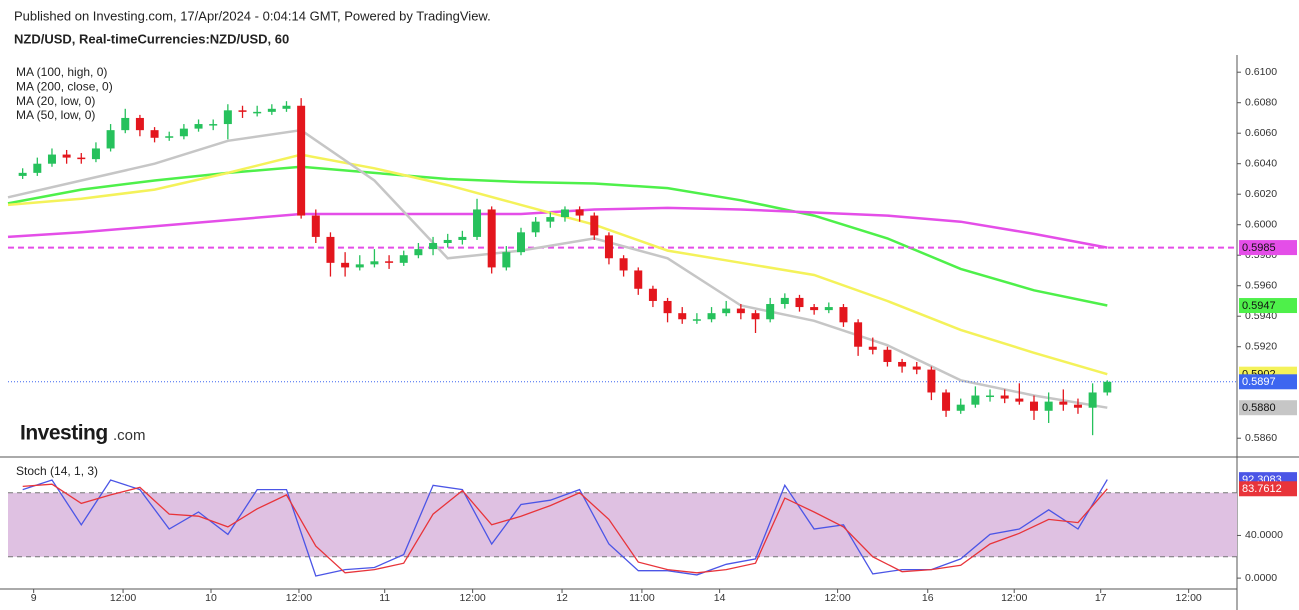 The width and height of the screenshot is (1299, 610). What do you see at coordinates (1259, 306) in the screenshot?
I see `last-value-label: 0.5947` at bounding box center [1259, 306].